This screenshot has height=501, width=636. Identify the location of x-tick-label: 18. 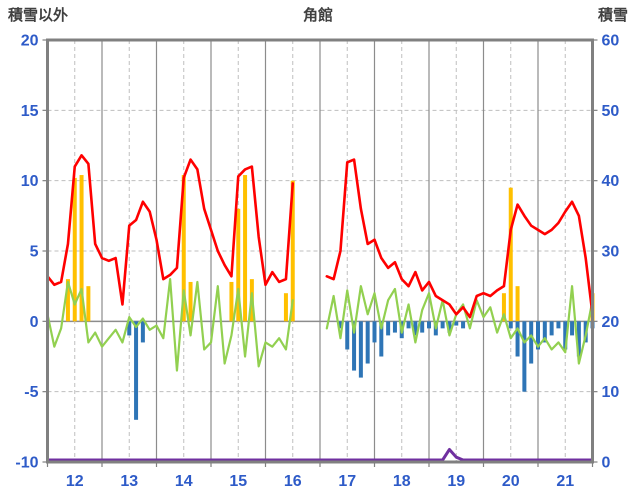
(402, 481).